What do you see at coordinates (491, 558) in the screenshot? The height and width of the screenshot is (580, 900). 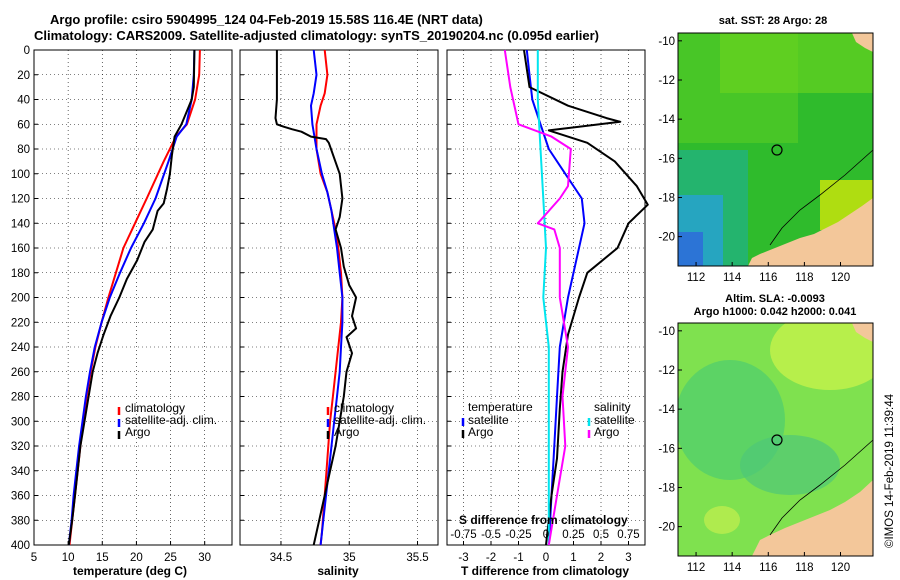 I see `difference-x-tick-label: -2` at bounding box center [491, 558].